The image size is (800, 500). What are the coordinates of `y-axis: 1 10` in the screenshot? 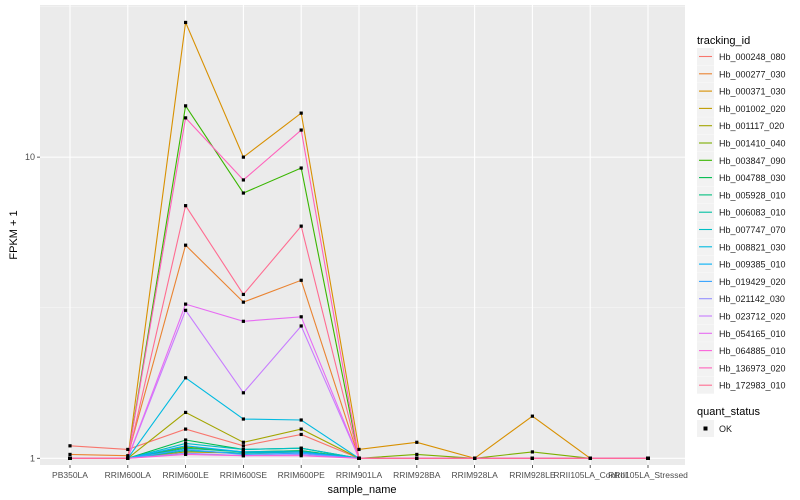 It's located at (32, 307).